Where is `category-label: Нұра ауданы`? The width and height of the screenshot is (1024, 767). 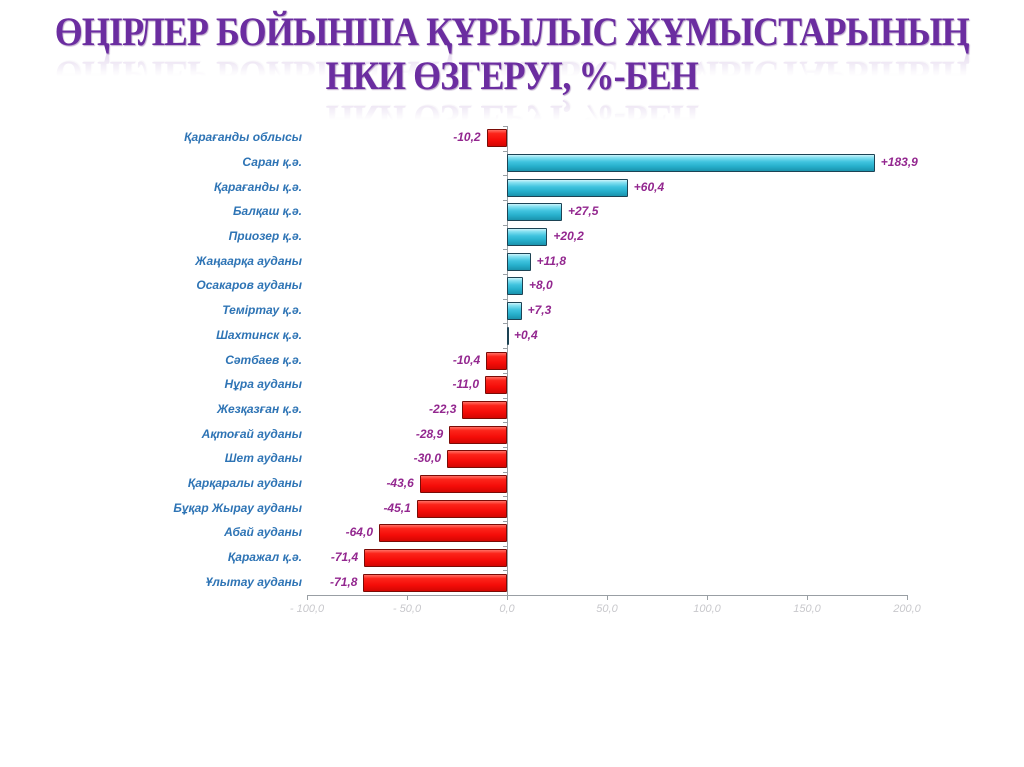 category-label: Нұра ауданы is located at coordinates (263, 384).